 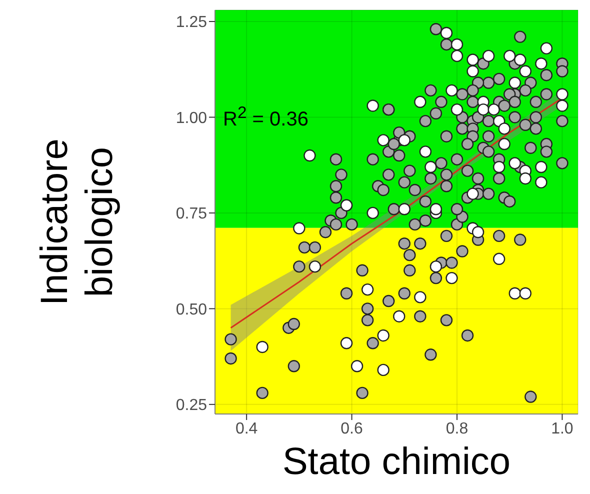 I want to click on y-axis-title: Indicatore biologico, so click(x=77, y=222).